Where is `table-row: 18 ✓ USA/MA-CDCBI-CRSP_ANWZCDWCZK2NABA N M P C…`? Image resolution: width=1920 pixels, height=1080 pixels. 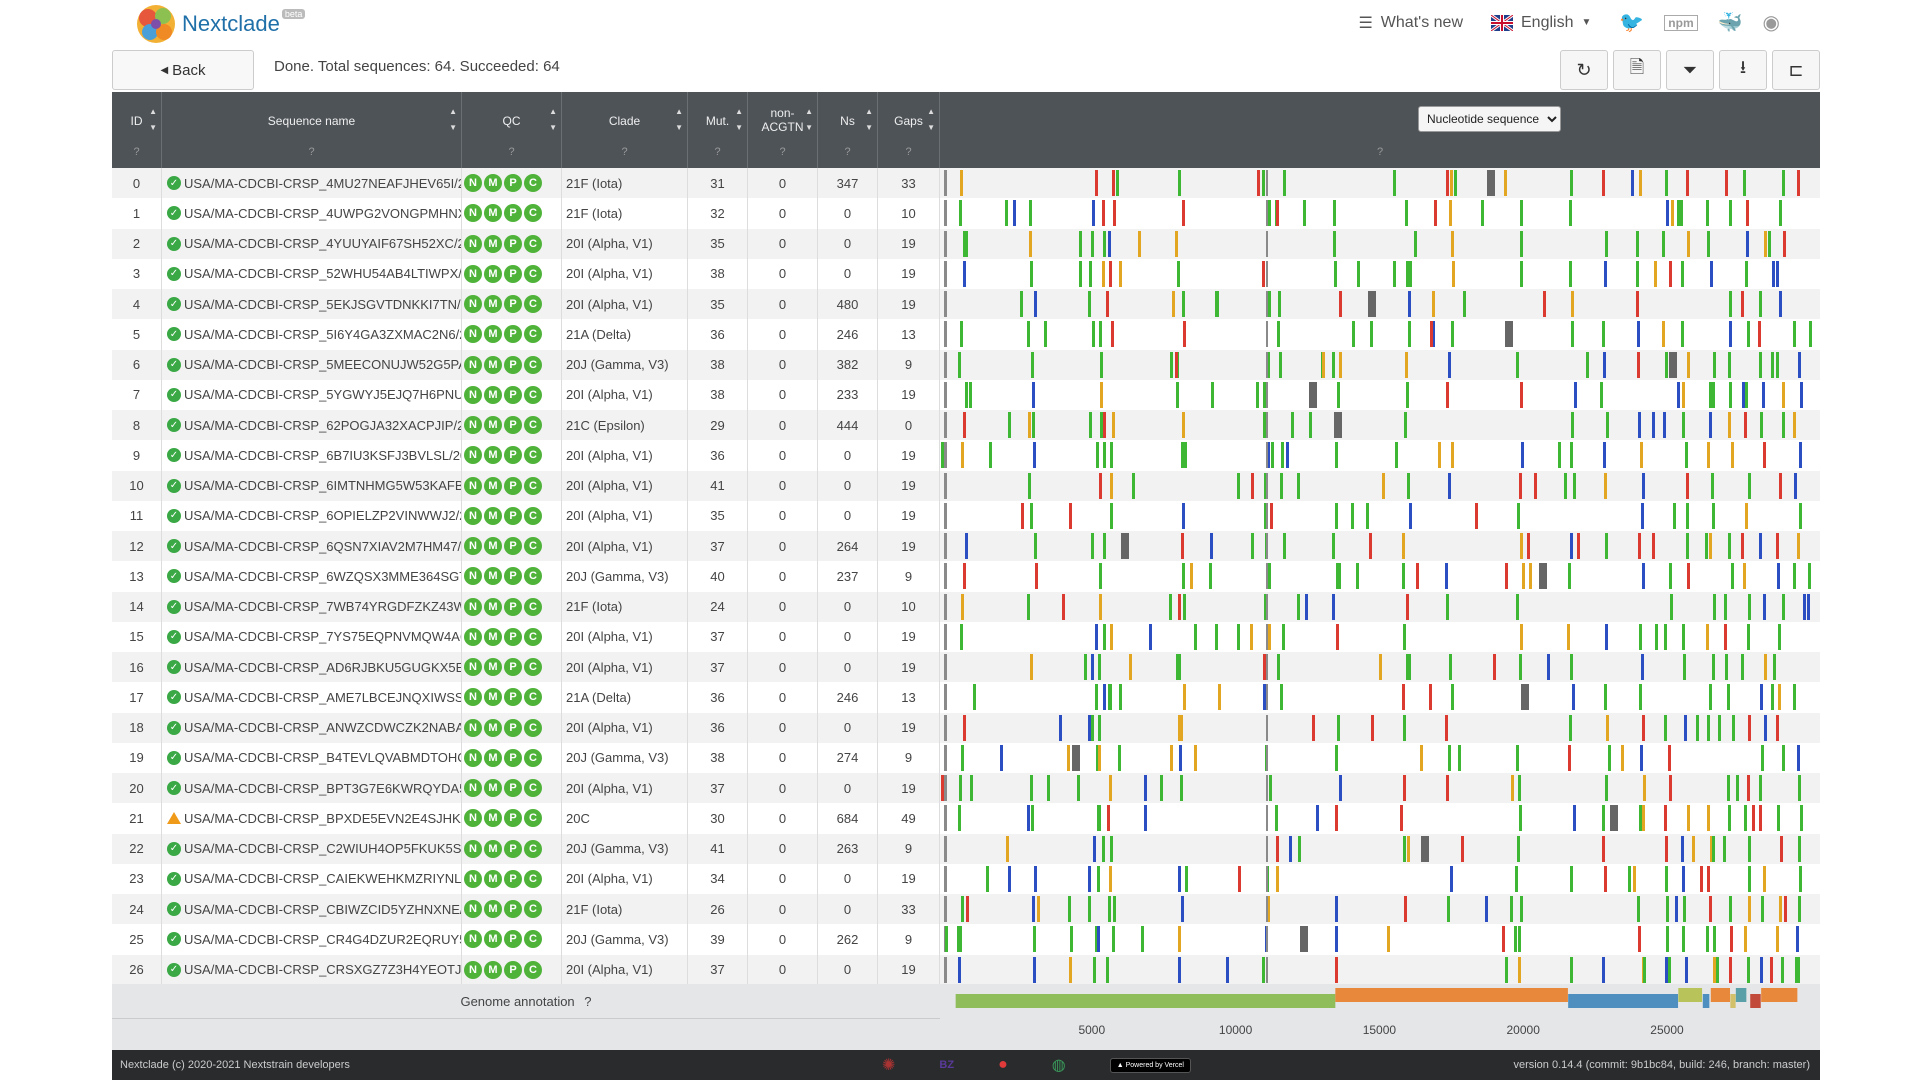
table-row: 18 ✓ USA/MA-CDCBI-CRSP_ANWZCDWCZK2NABA N M P C… is located at coordinates (966, 727).